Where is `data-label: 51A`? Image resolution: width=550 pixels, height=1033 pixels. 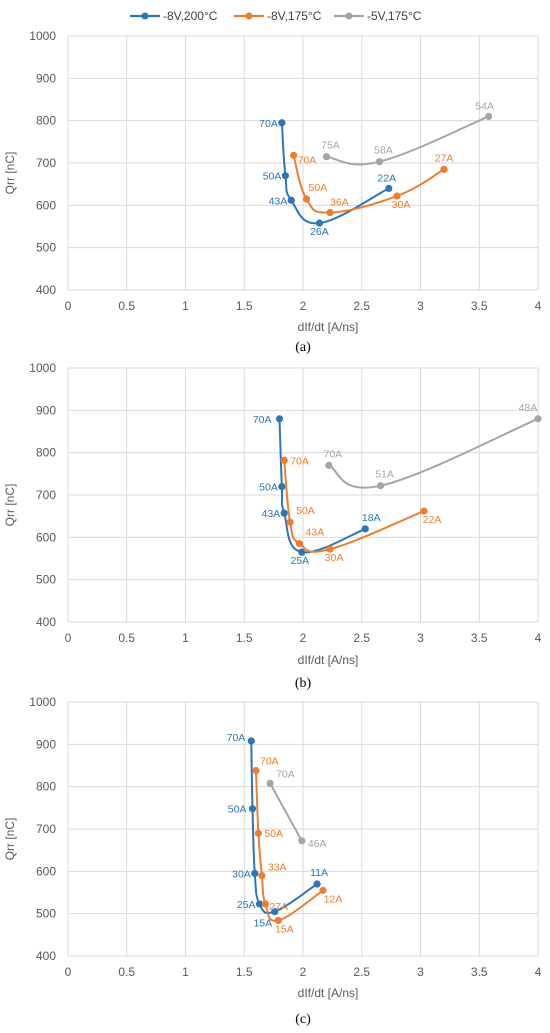
data-label: 51A is located at coordinates (384, 475).